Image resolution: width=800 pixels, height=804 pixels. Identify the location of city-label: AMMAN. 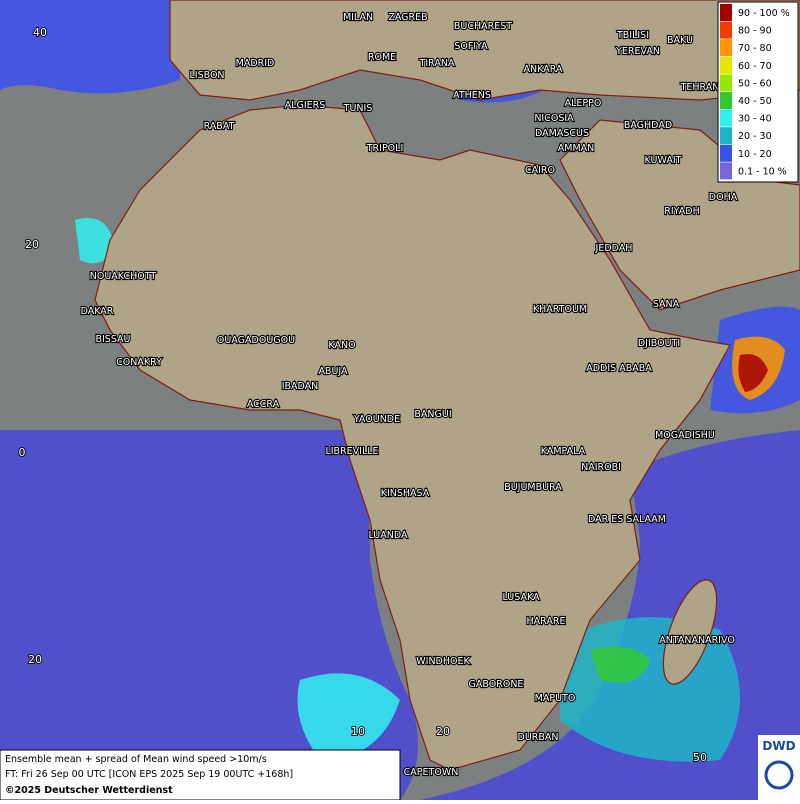
(576, 148).